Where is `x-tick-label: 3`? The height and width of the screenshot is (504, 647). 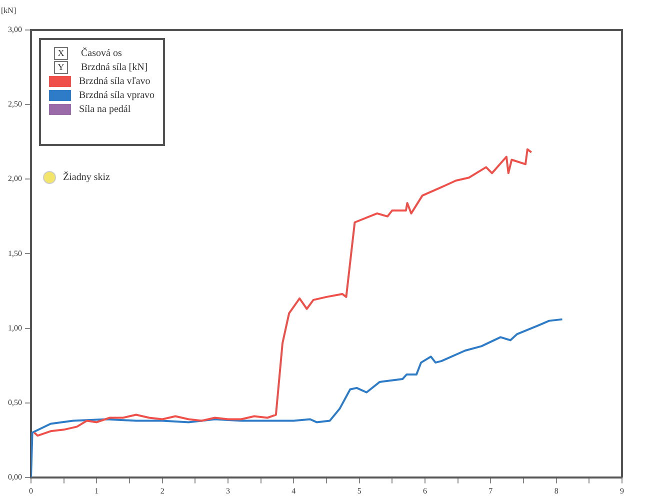
x-tick-label: 3 is located at coordinates (228, 491).